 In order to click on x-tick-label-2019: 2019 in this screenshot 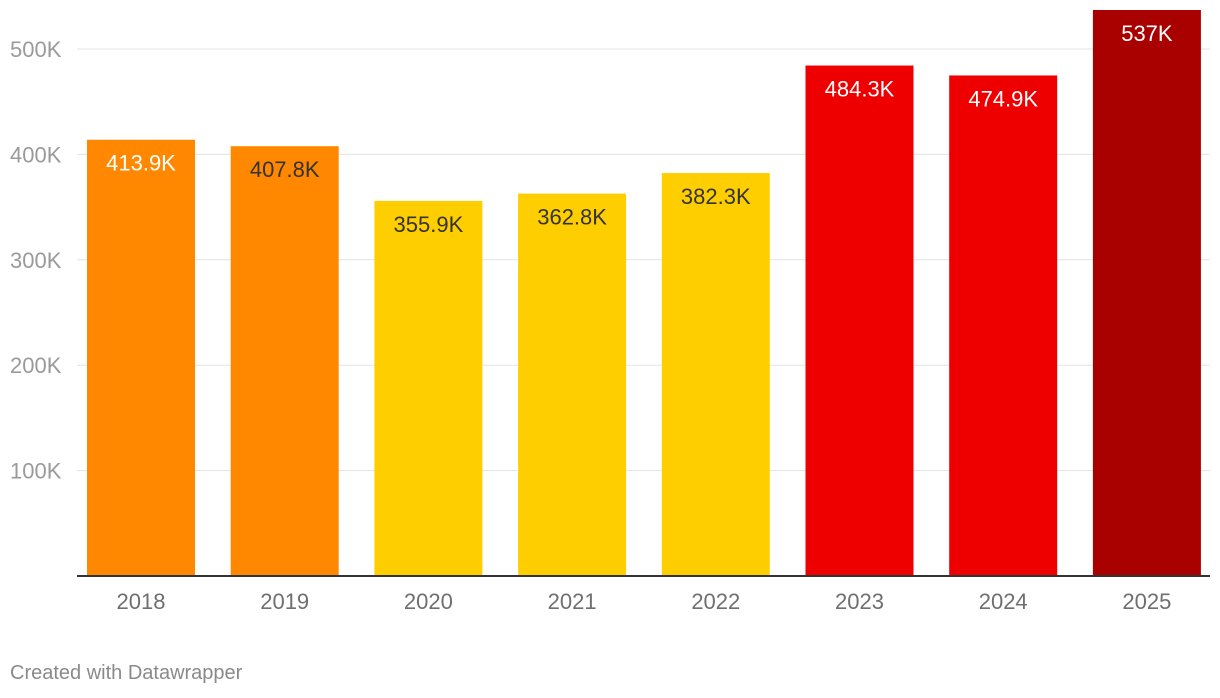, I will do `click(284, 601)`.